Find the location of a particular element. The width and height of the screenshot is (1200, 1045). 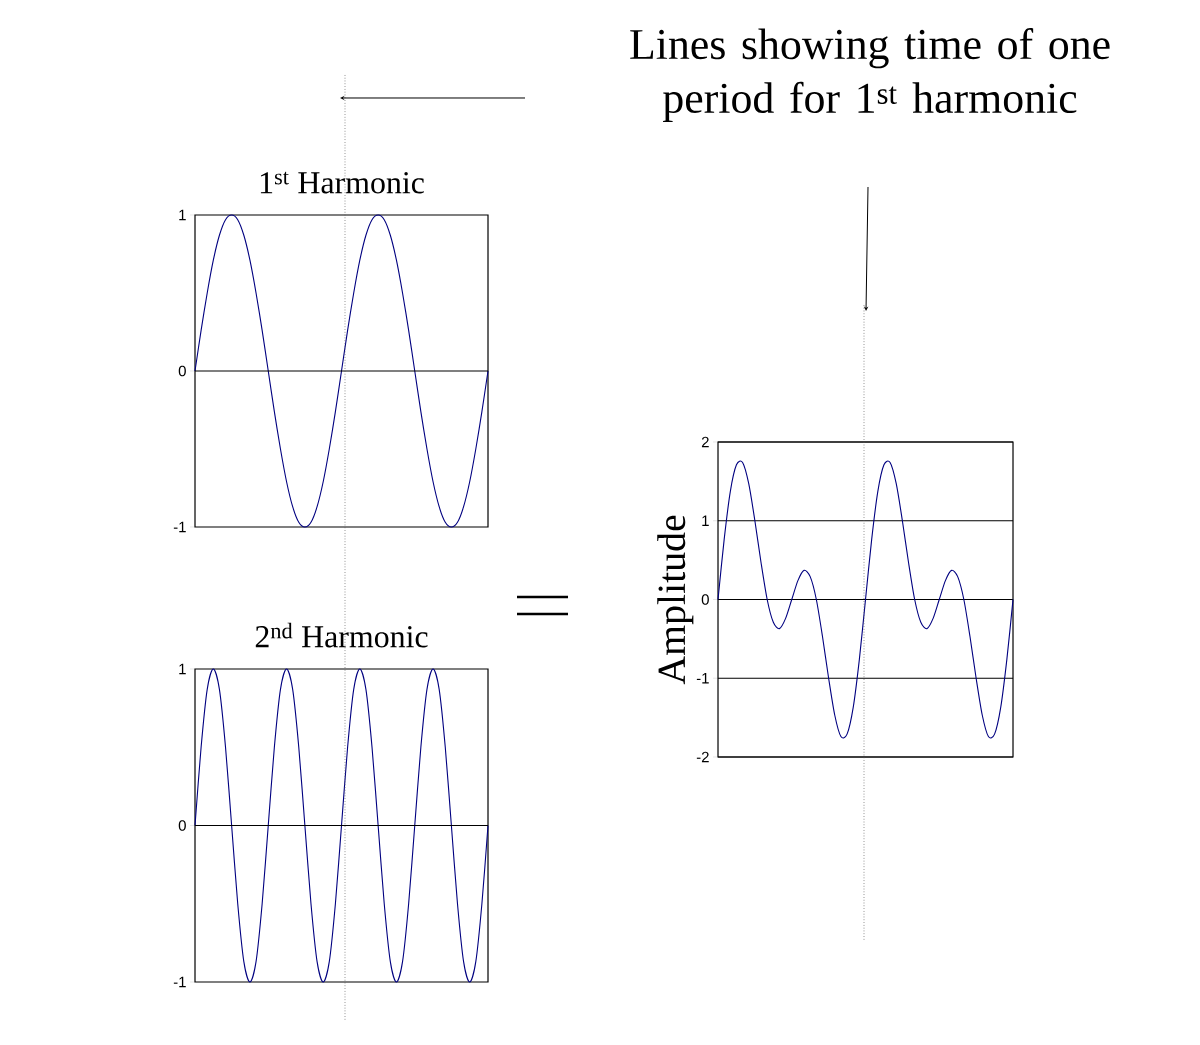

y-axis-title: Amplitude is located at coordinates (675, 600).